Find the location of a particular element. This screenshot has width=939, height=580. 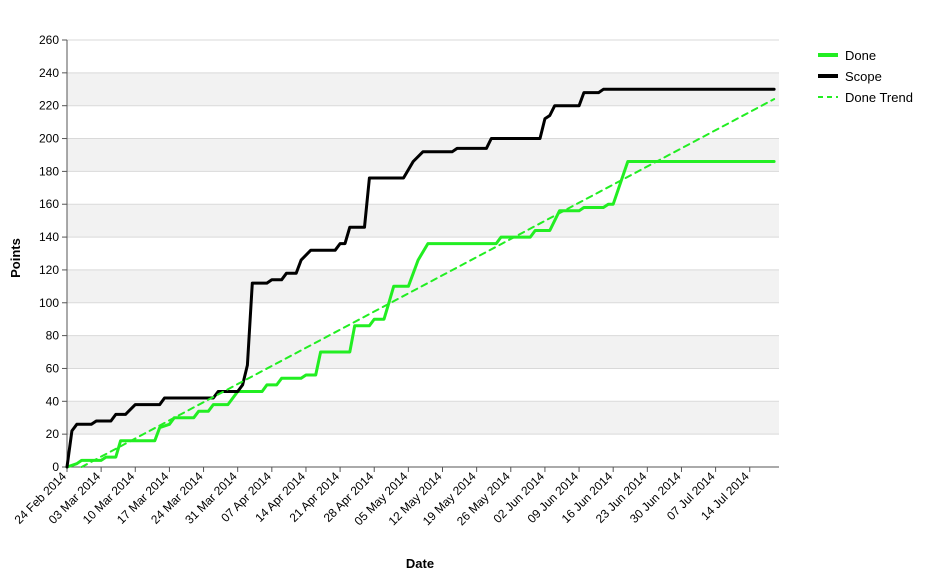

x-axis-title: Date is located at coordinates (420, 563).